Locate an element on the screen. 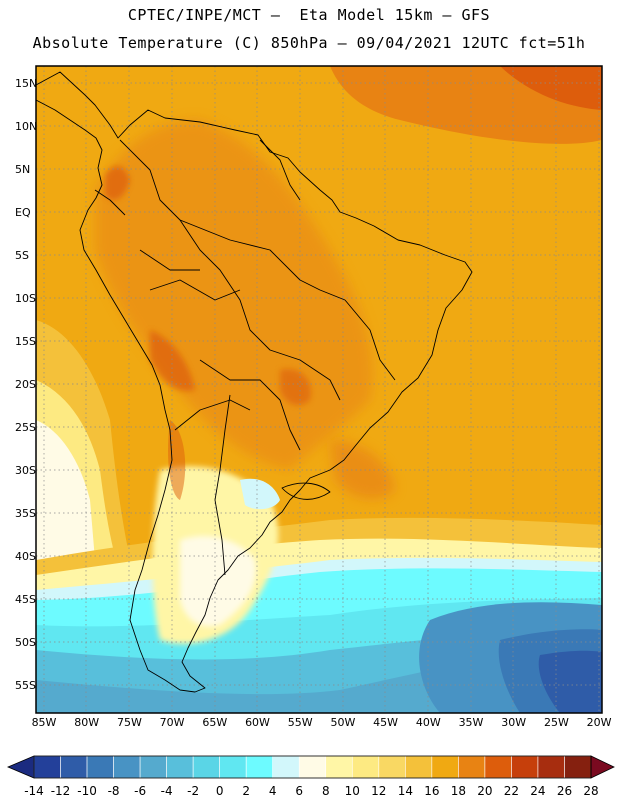 Image resolution: width=618 pixels, height=800 pixels. lon-label: 50W is located at coordinates (342, 722).